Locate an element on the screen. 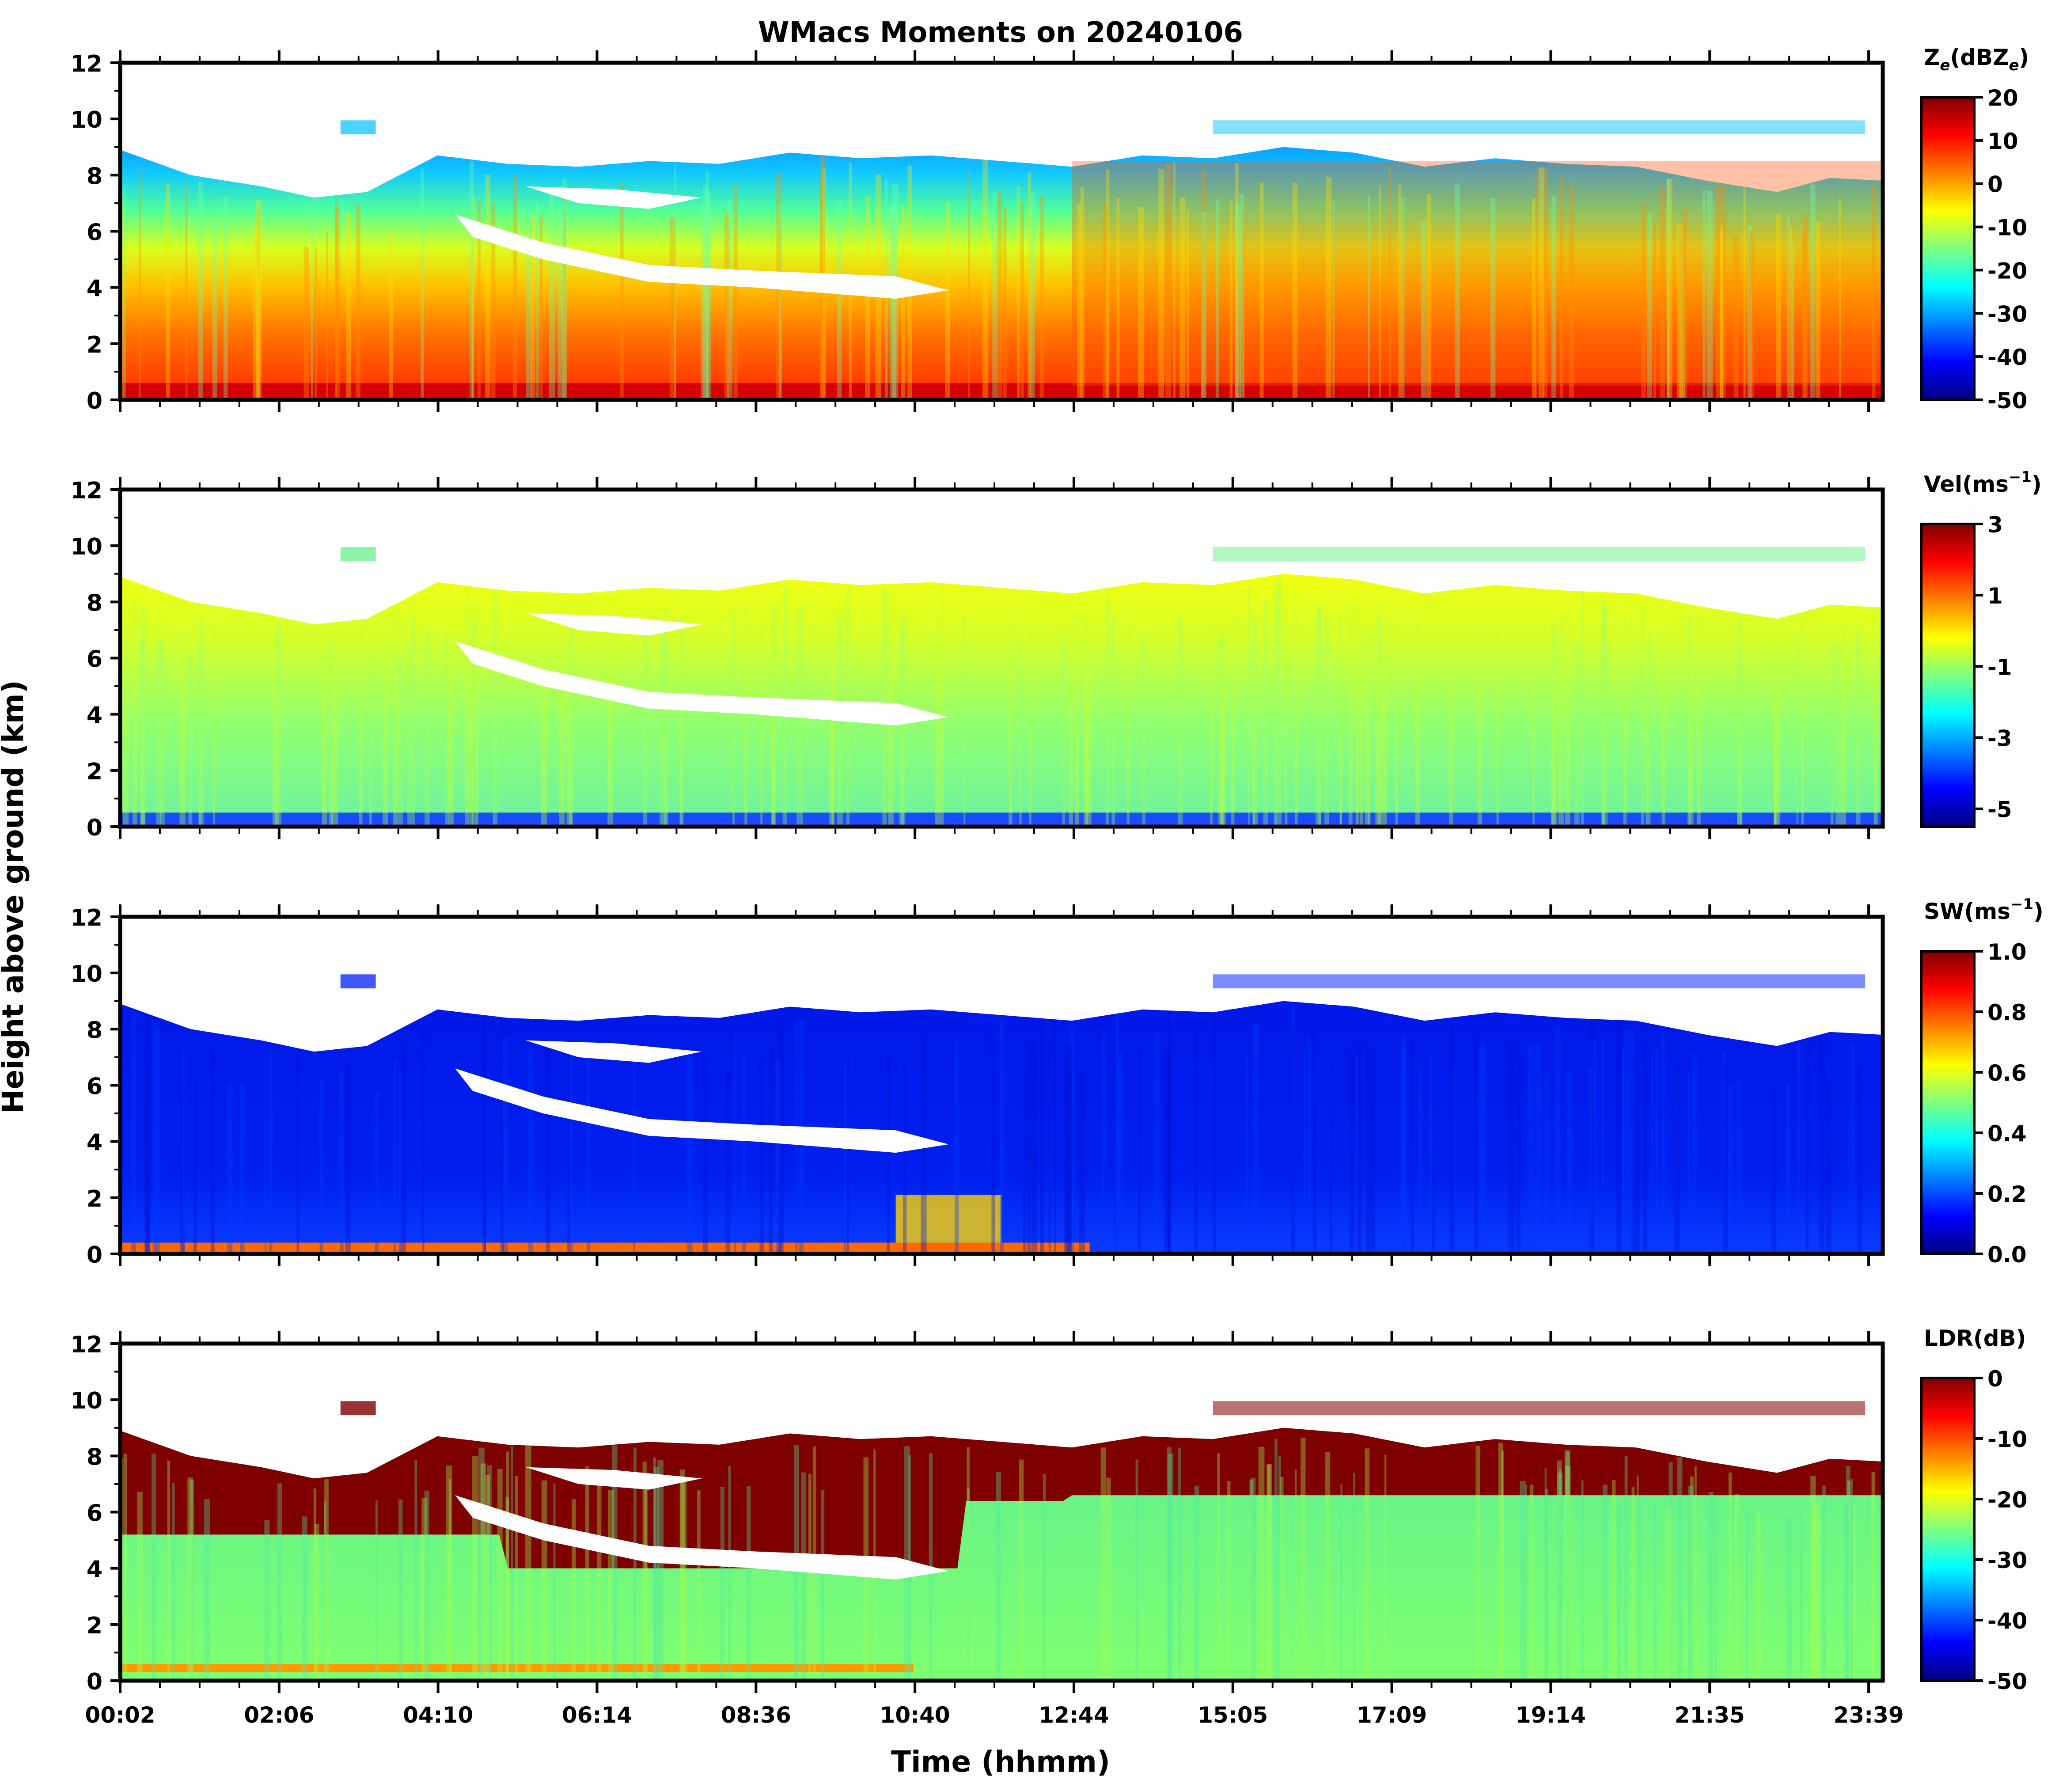  ldr-y-tick-label: 8 is located at coordinates (94, 1457).